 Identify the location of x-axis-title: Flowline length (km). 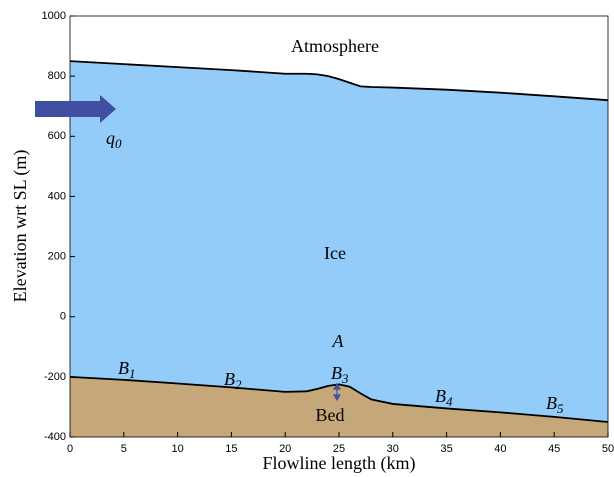
(339, 463).